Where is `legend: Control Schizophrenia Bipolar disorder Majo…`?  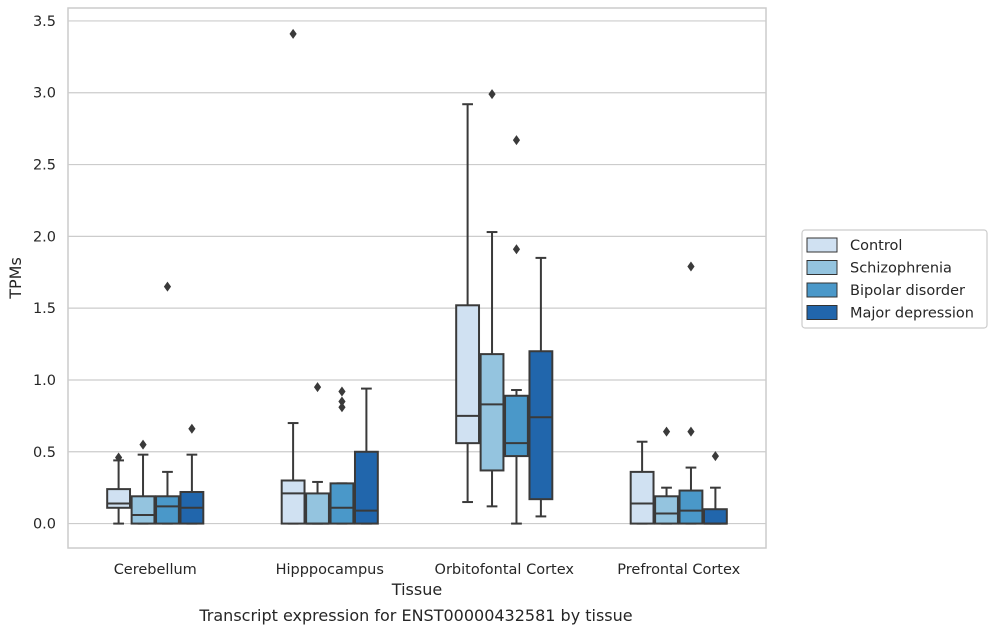 legend: Control Schizophrenia Bipolar disorder Majo… is located at coordinates (894, 279).